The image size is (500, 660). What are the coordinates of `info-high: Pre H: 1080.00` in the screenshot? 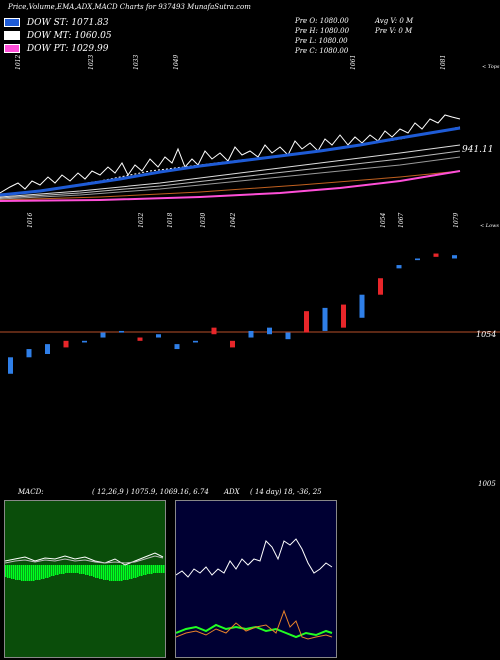 It's located at (322, 31).